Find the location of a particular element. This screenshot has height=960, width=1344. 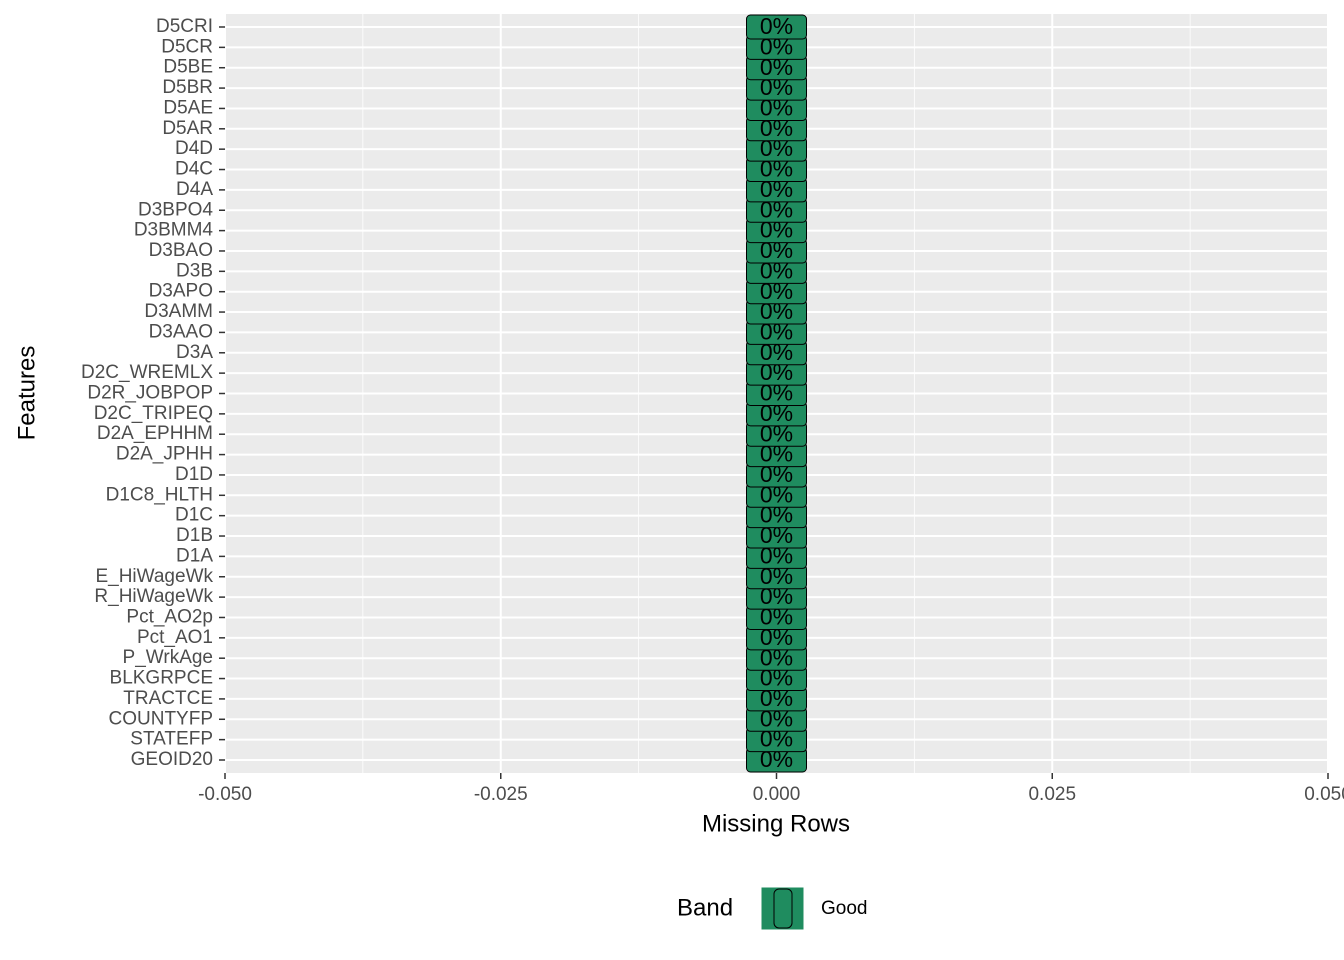

y-tick-label: D2C_WREMLX is located at coordinates (147, 372).